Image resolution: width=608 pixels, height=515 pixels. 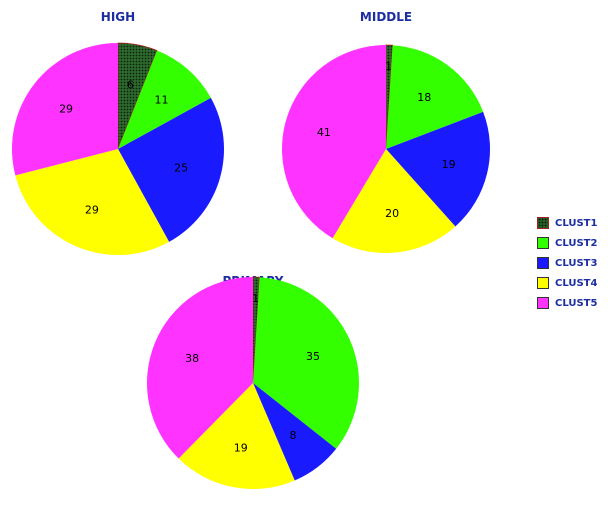 I want to click on legend-label-clust1: CLUST1, so click(x=576, y=223).